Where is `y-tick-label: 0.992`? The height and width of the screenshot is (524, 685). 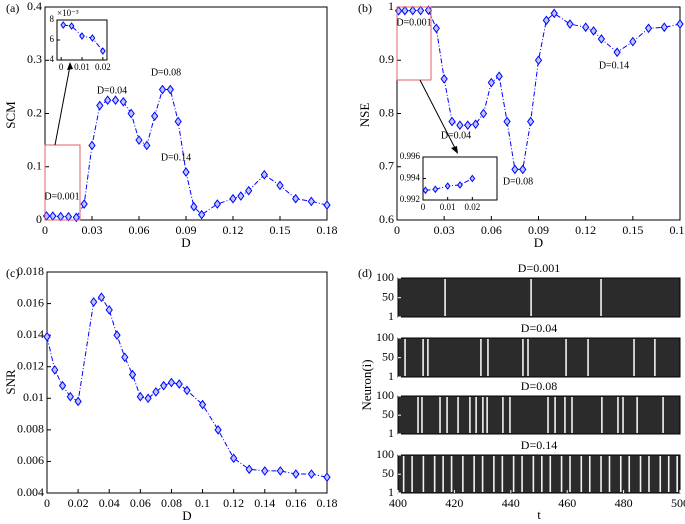 y-tick-label: 0.992 is located at coordinates (410, 199).